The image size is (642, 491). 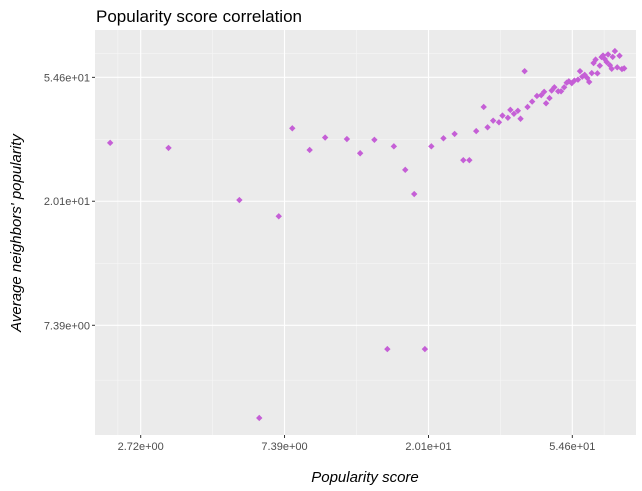 I want to click on y-axis: 7.39e+00 2.01e+01 5.46e+01, so click(x=69, y=202).